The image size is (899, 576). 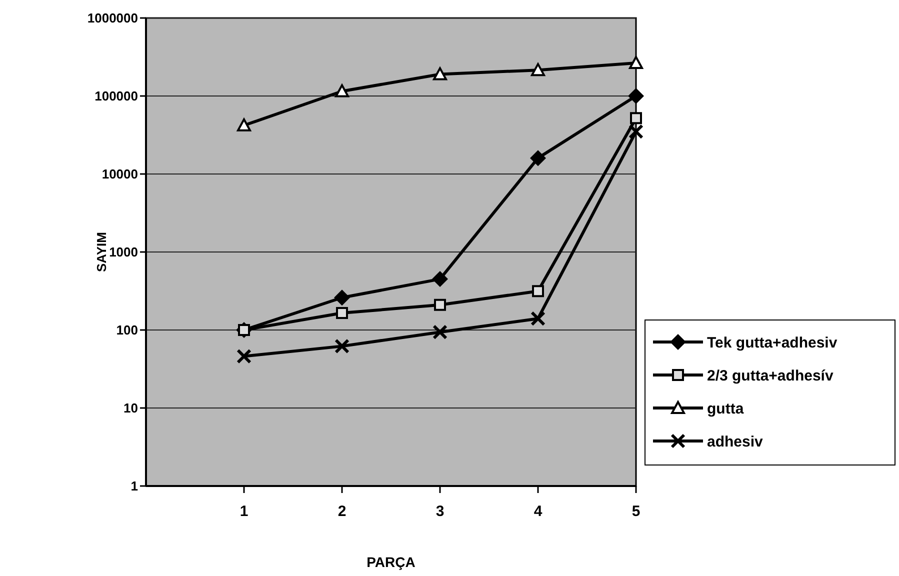 What do you see at coordinates (735, 441) in the screenshot?
I see `legend-label: adhesiv` at bounding box center [735, 441].